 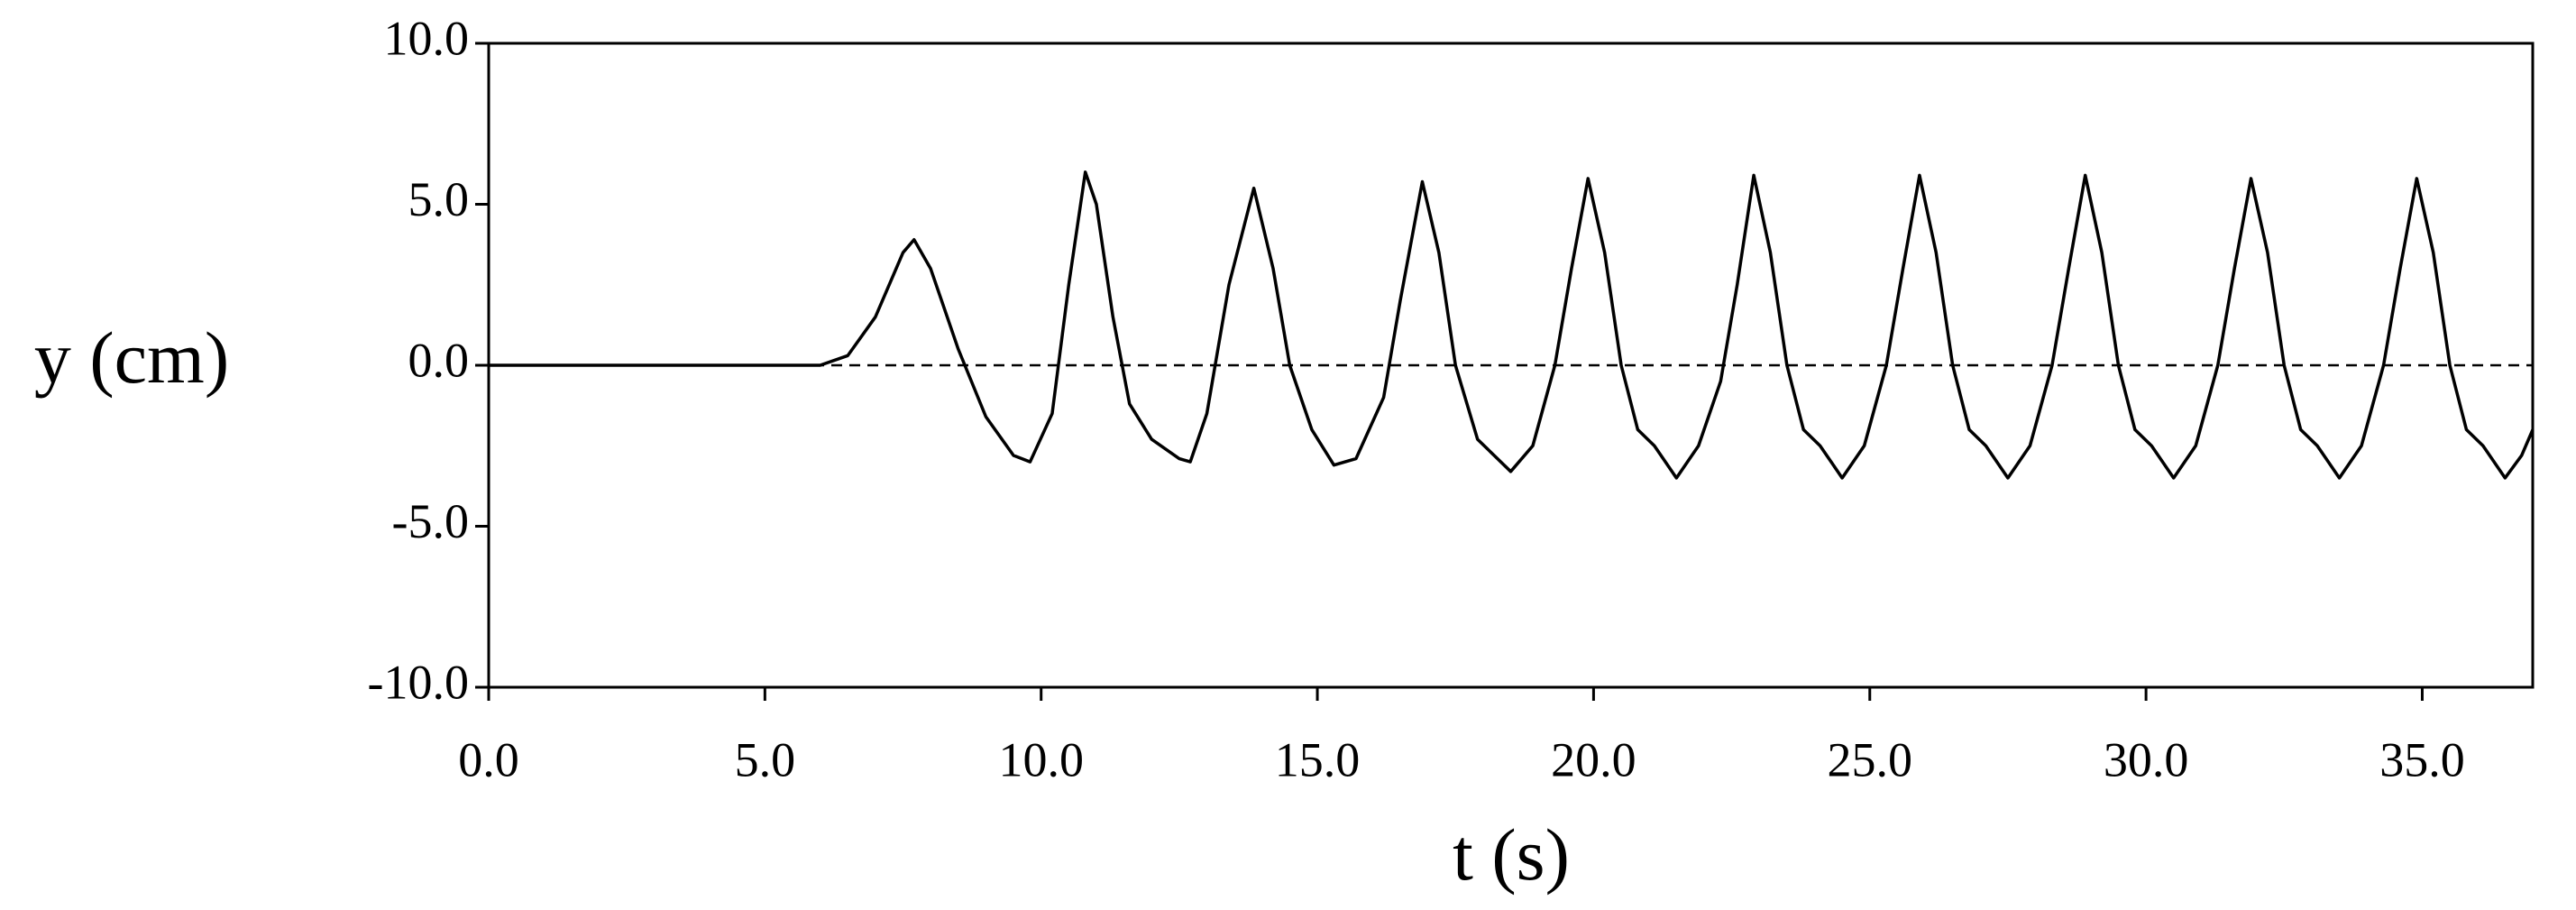 I want to click on y-tick-label: 5.0, so click(x=439, y=199).